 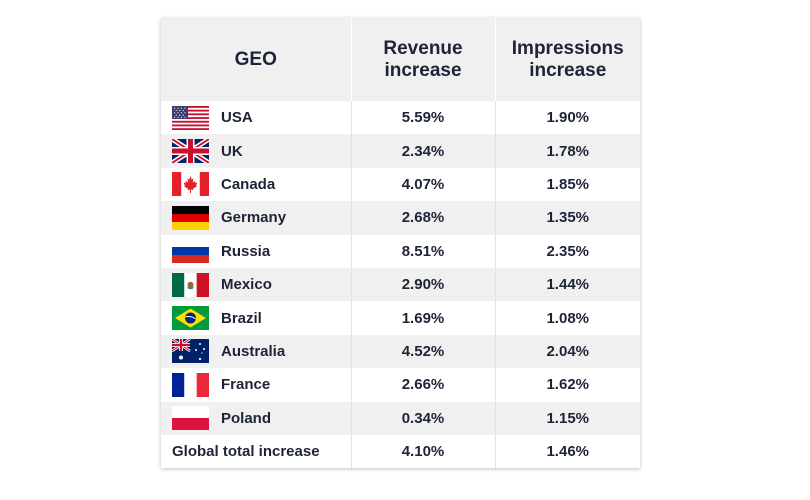 What do you see at coordinates (567, 251) in the screenshot?
I see `impressions-value: 2.35%` at bounding box center [567, 251].